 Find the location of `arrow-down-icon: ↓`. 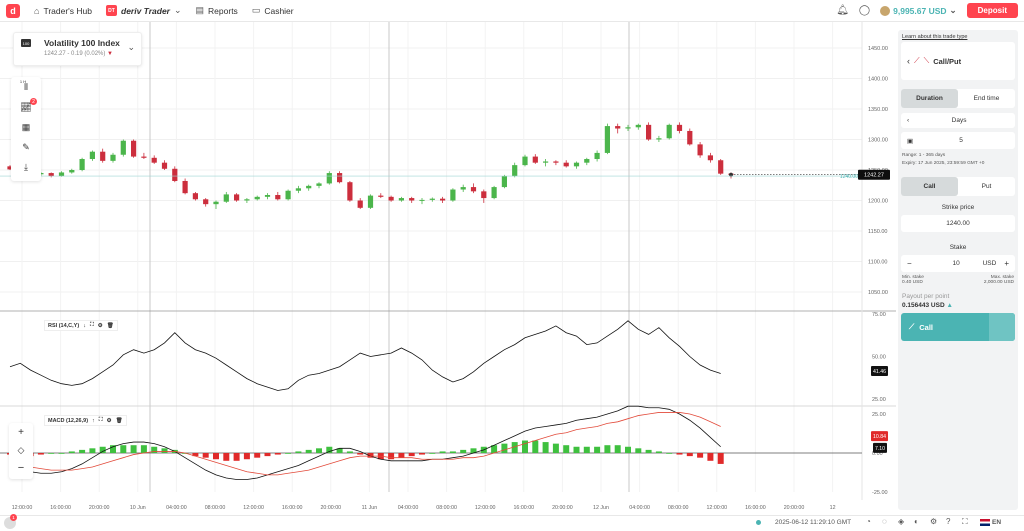

arrow-down-icon: ↓ is located at coordinates (84, 325).